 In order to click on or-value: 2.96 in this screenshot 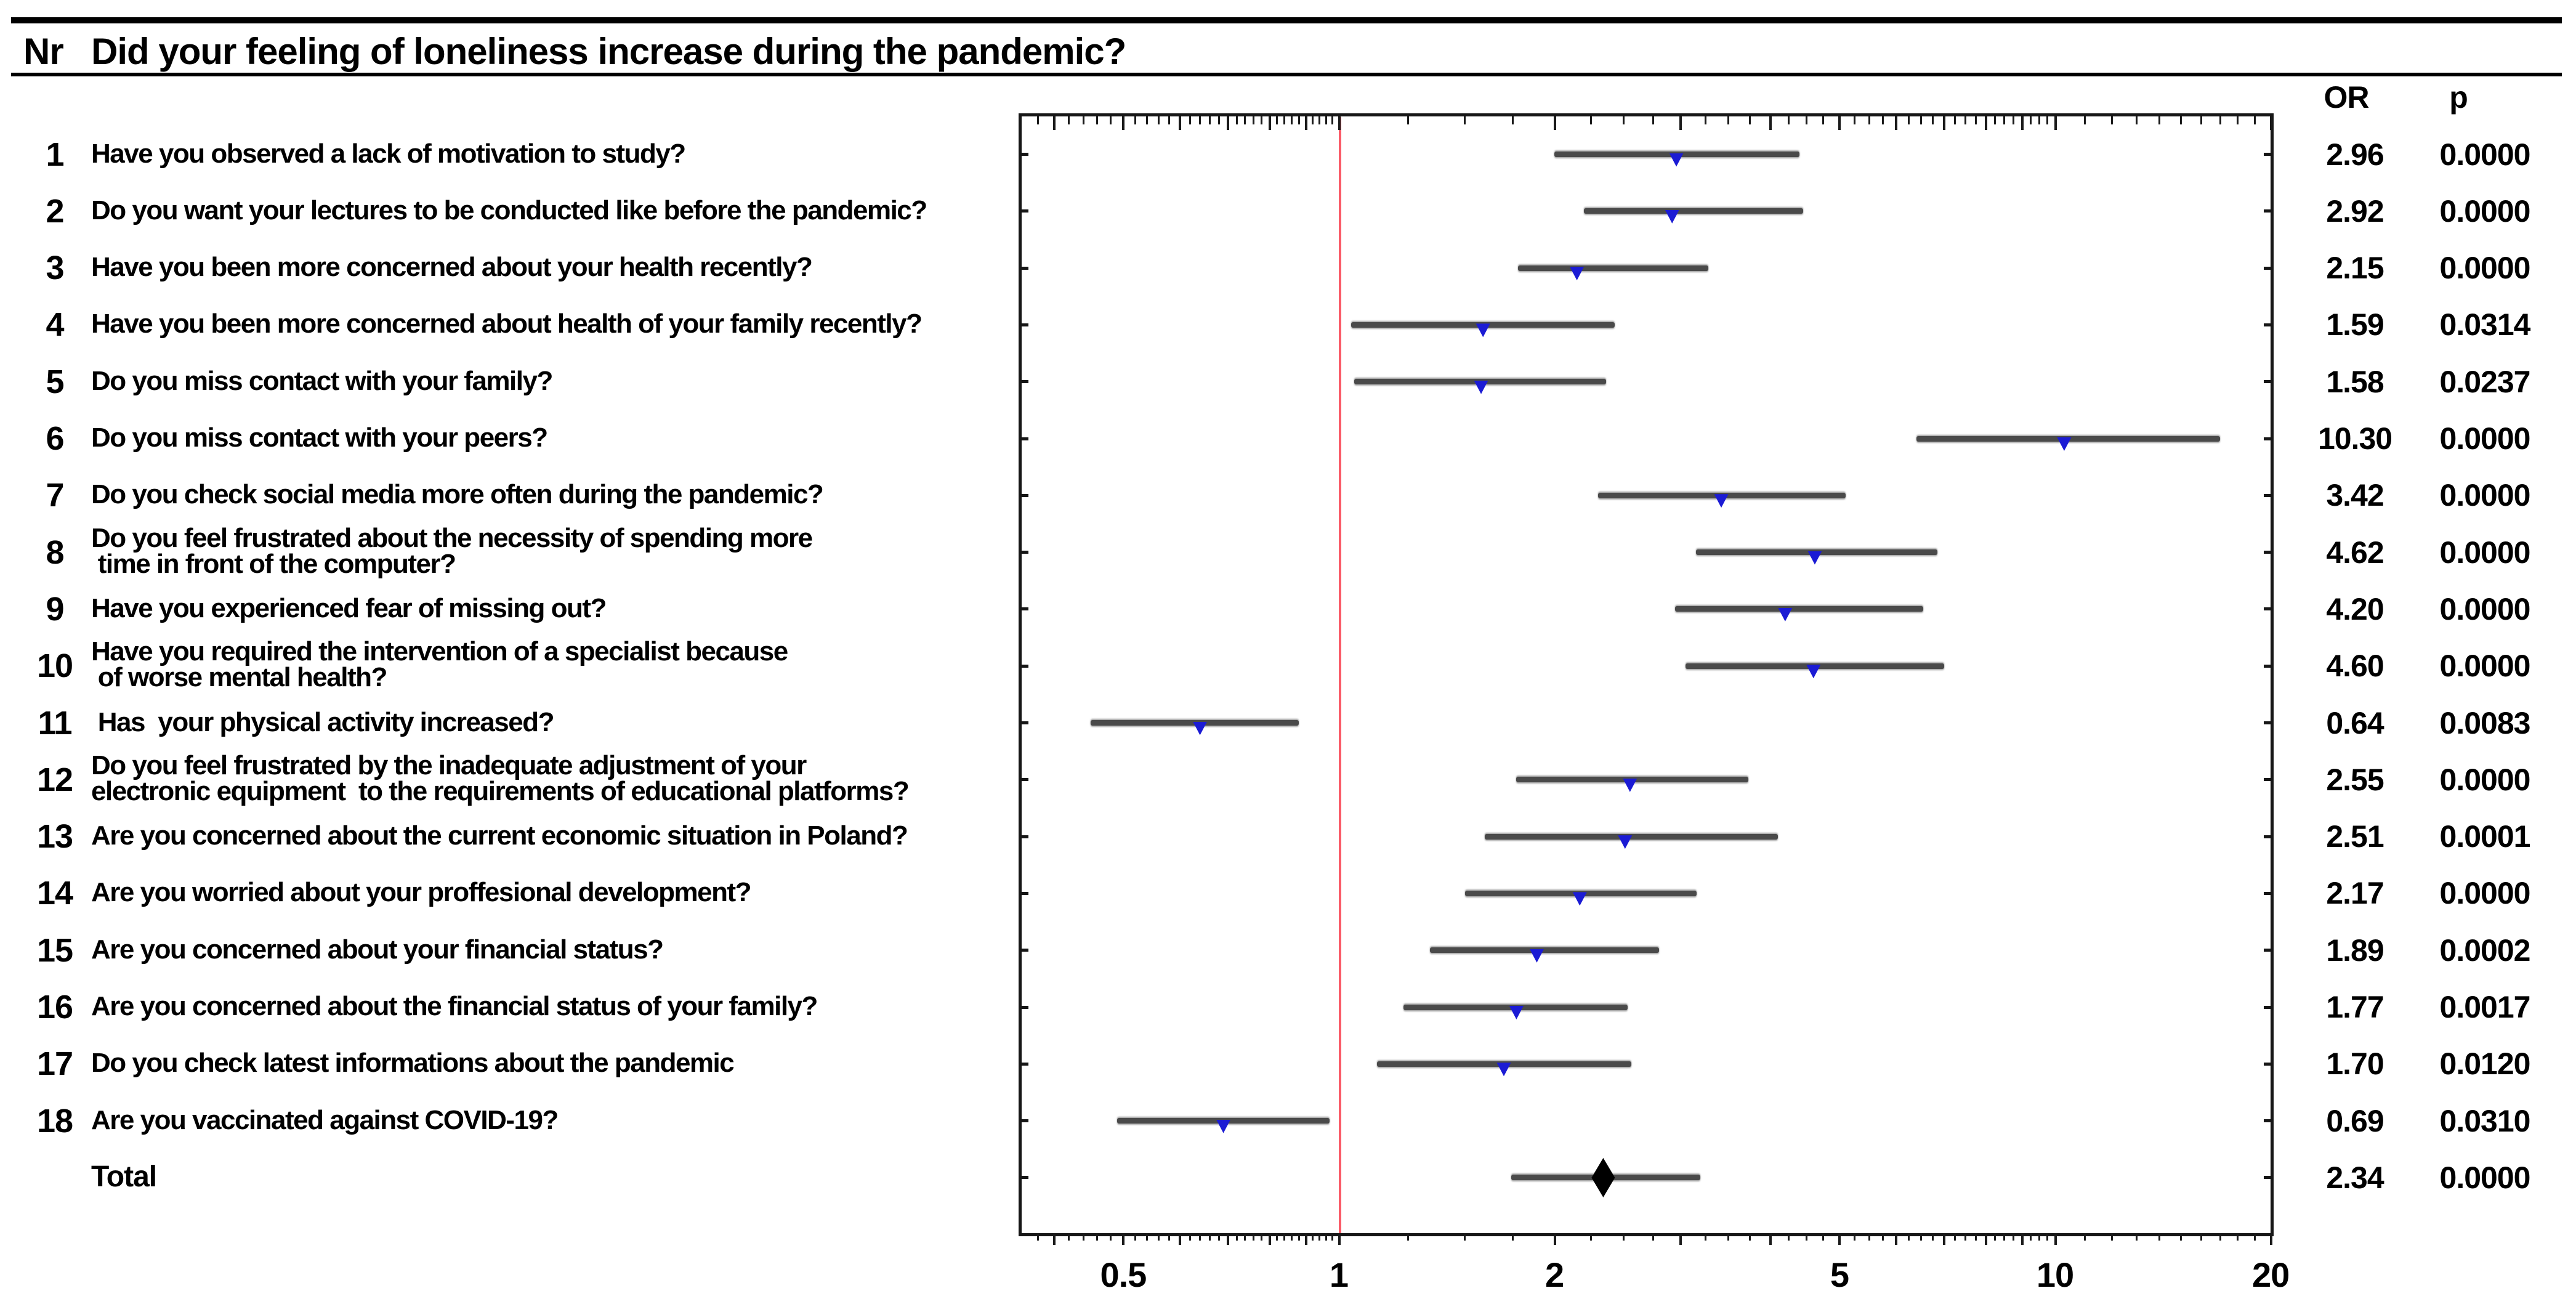, I will do `click(2355, 154)`.